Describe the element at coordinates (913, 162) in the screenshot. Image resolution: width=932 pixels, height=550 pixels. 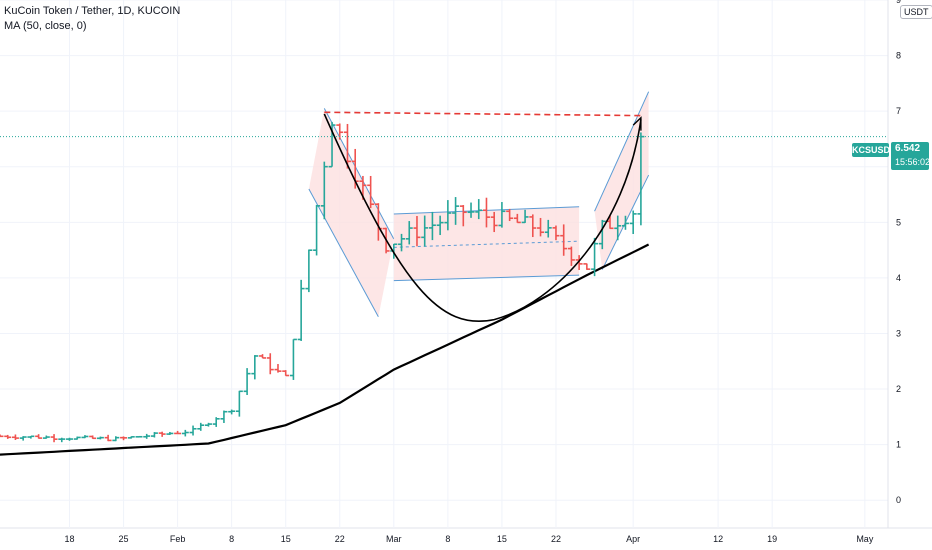
I see `bar-countdown: 15:56:02` at that location.